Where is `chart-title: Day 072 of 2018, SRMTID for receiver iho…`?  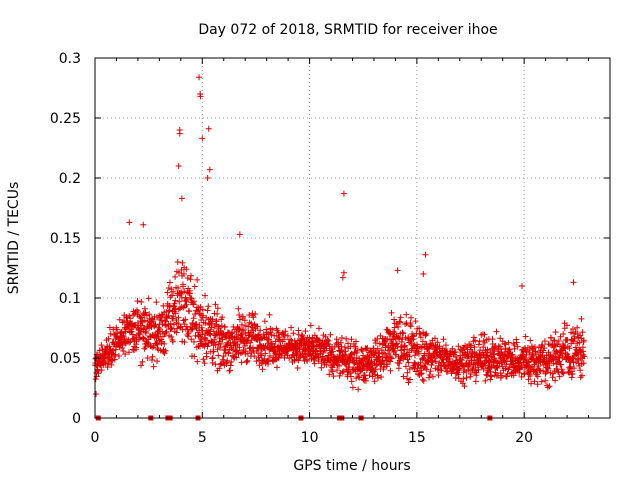
chart-title: Day 072 of 2018, SRMTID for receiver iho… is located at coordinates (347, 30).